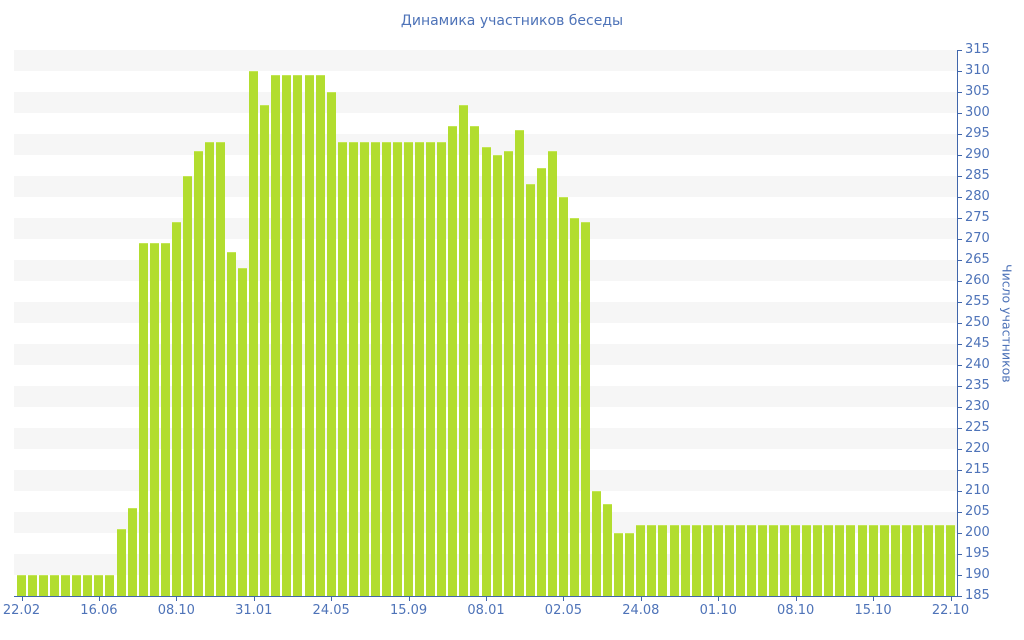 The image size is (1024, 640). Describe the element at coordinates (977, 217) in the screenshot. I see `y-axis-tick-label: 275` at that location.